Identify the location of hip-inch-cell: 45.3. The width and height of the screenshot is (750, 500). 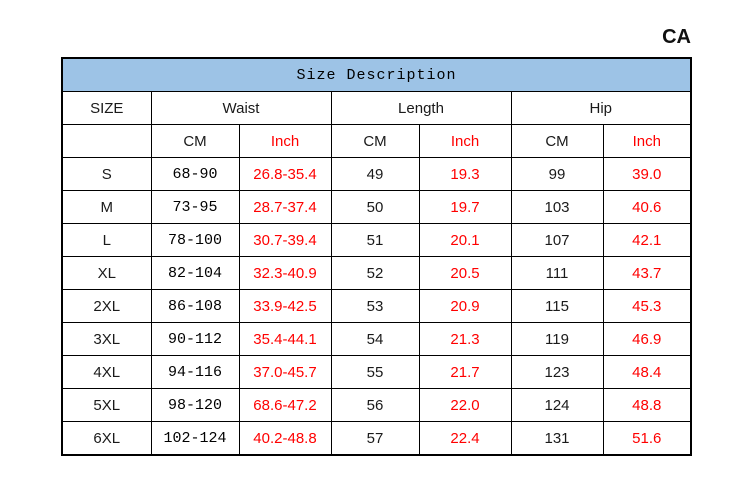
(647, 306).